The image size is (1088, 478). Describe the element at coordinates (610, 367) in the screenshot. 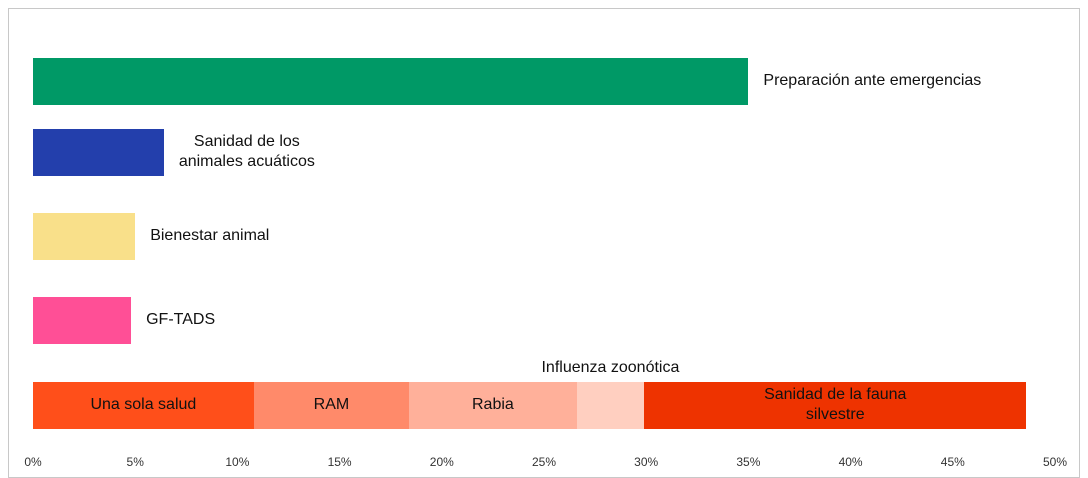

I see `series-label: Influenza zoonótica` at that location.